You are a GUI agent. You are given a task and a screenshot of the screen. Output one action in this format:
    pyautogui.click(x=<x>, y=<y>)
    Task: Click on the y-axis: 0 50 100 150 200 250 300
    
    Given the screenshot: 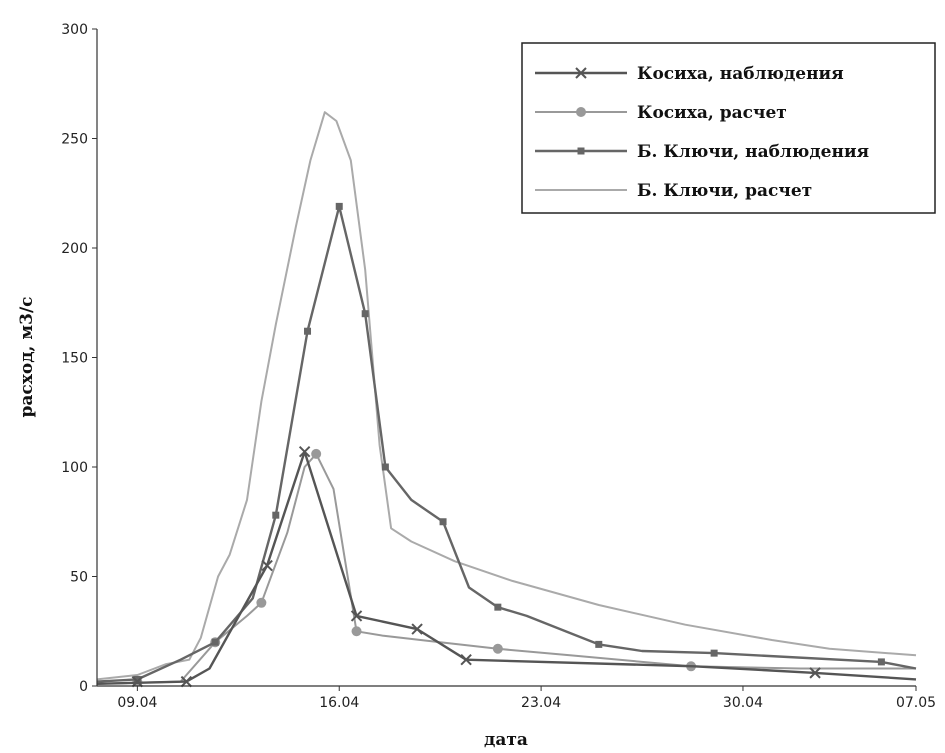 What is the action you would take?
    pyautogui.click(x=79, y=358)
    